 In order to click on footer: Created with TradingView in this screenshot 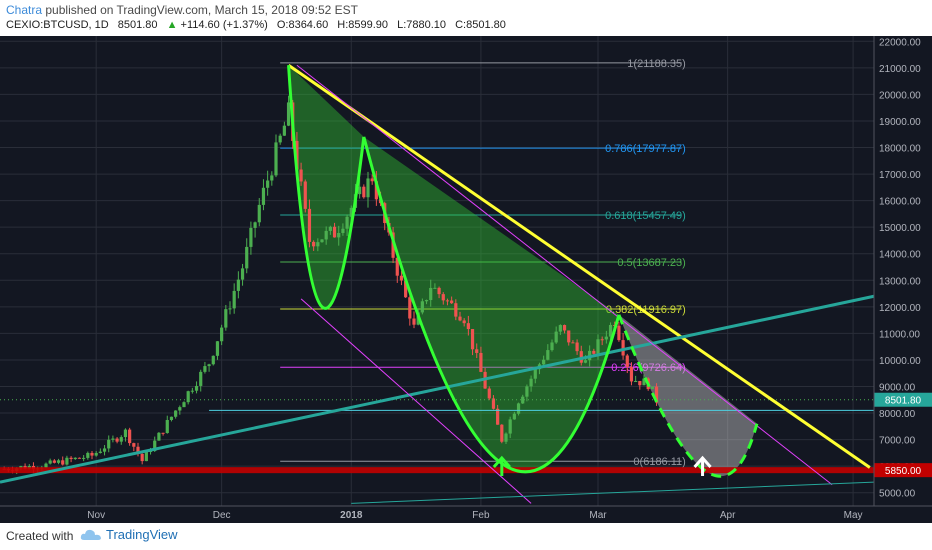, I will do `click(466, 536)`.